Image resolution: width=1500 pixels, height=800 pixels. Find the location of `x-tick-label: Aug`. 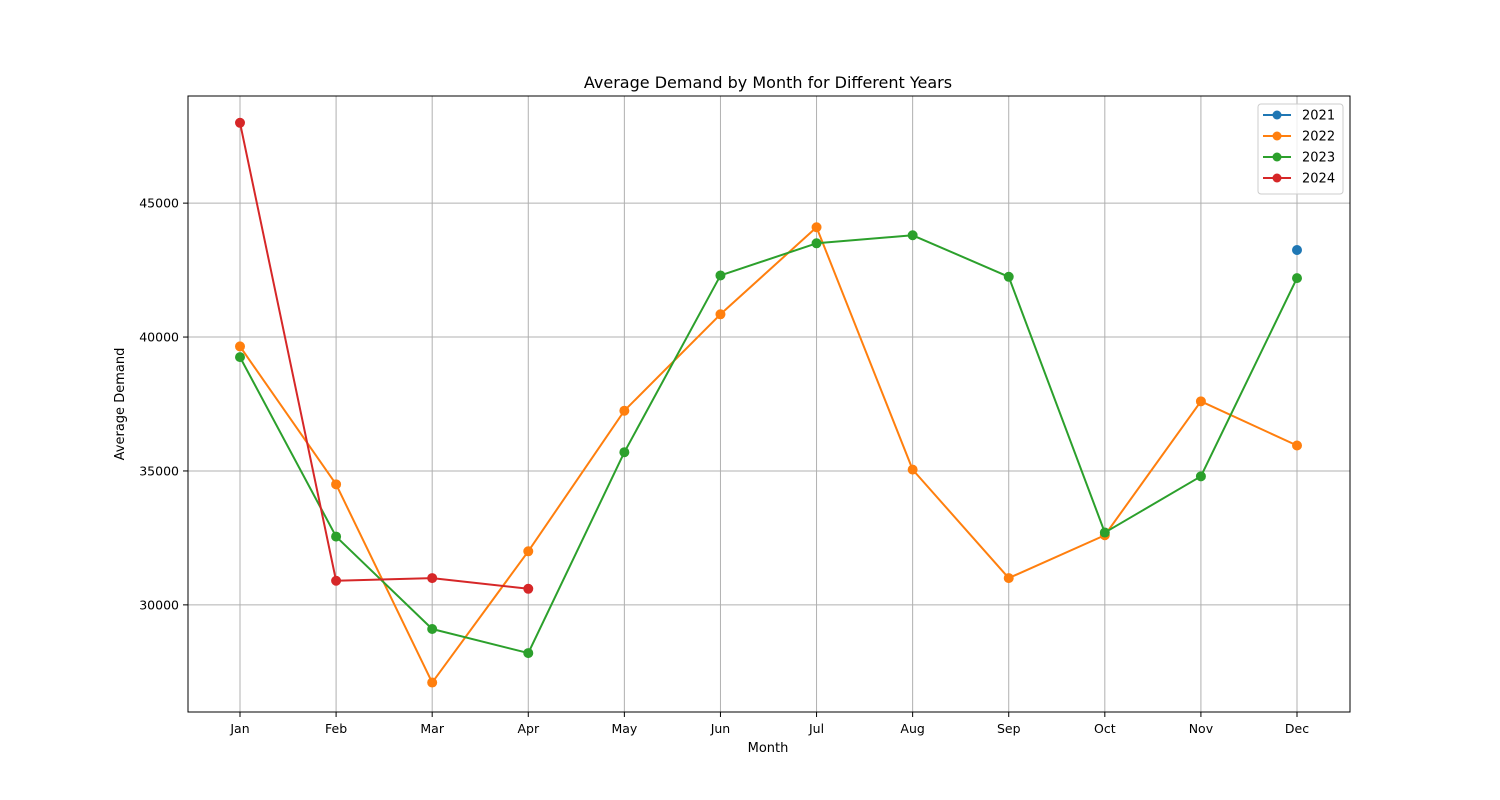

x-tick-label: Aug is located at coordinates (912, 728).